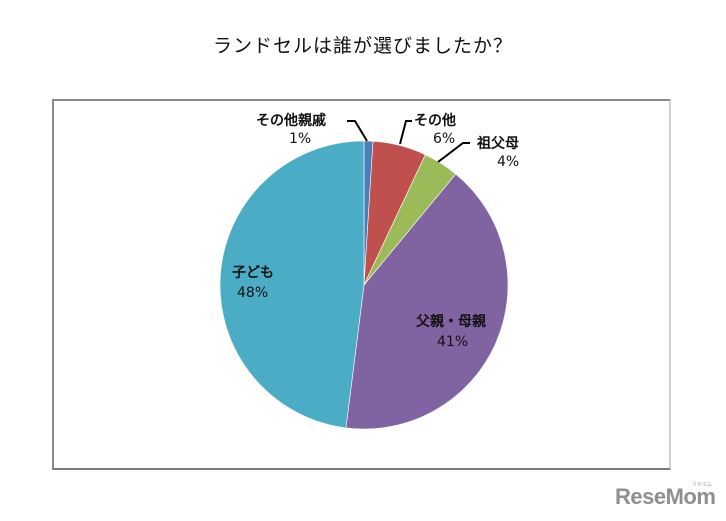 The height and width of the screenshot is (521, 726). What do you see at coordinates (453, 152) in the screenshot?
I see `leader-line-grandparents` at bounding box center [453, 152].